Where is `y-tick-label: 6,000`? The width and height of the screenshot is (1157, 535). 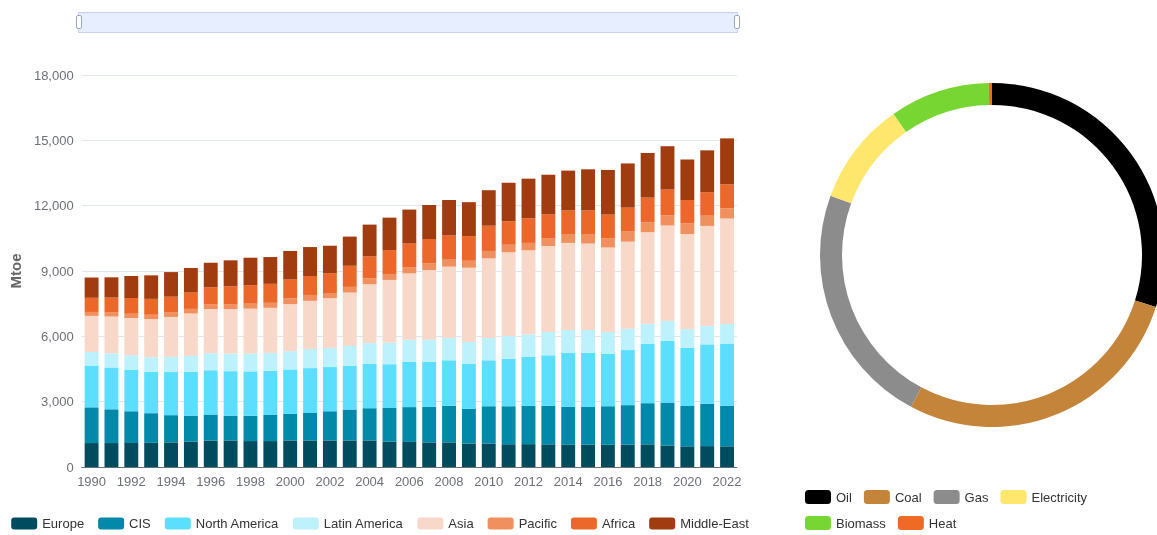
y-tick-label: 6,000 is located at coordinates (57, 336).